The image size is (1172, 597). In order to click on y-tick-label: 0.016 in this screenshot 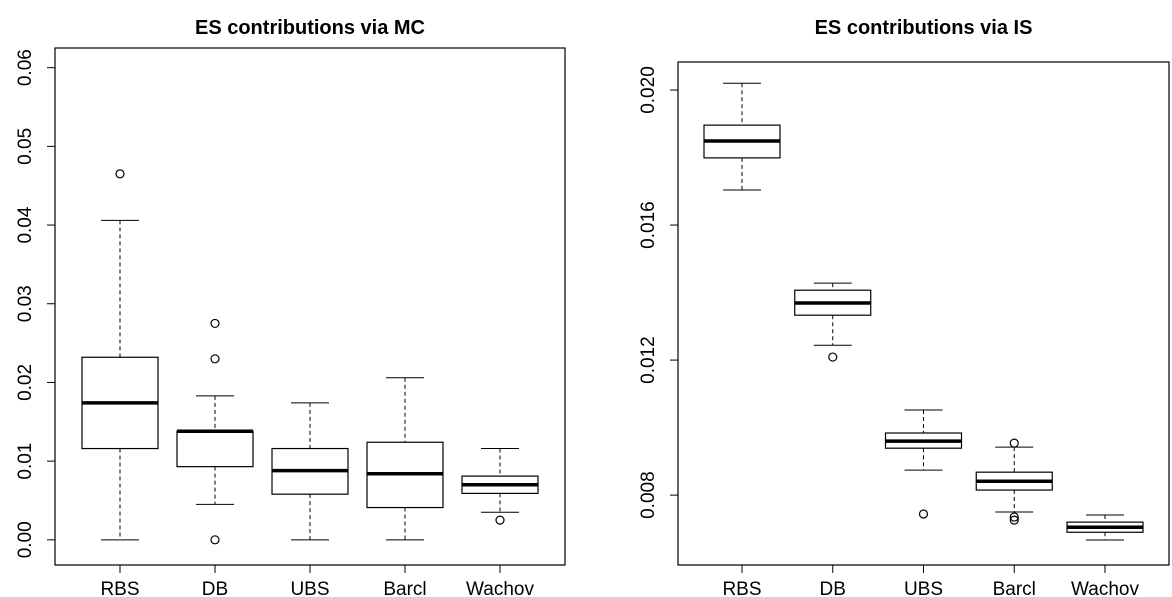, I will do `click(648, 225)`.